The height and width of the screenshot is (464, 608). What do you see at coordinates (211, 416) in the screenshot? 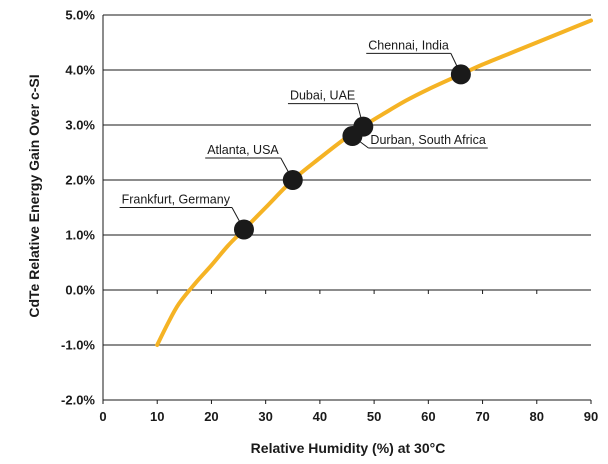
I see `x-tick-label: 20` at bounding box center [211, 416].